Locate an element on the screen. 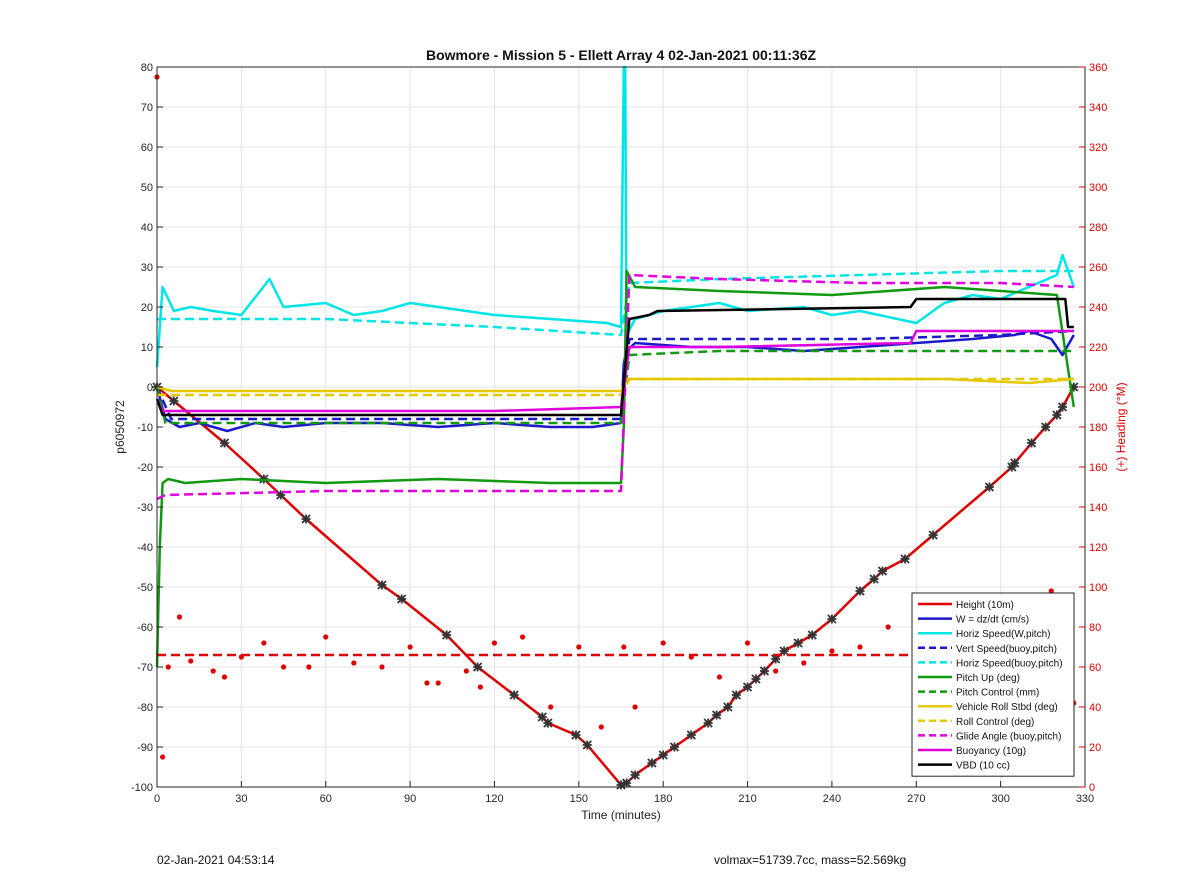 This screenshot has width=1200, height=885. x-tick-label: 30 is located at coordinates (241, 799).